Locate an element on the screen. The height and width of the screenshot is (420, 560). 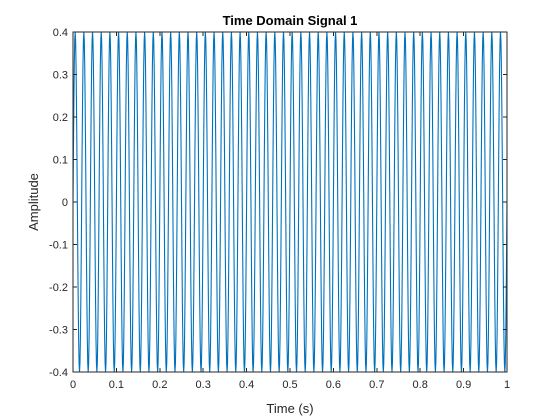
x-tick-label: 0.5 is located at coordinates (289, 385).